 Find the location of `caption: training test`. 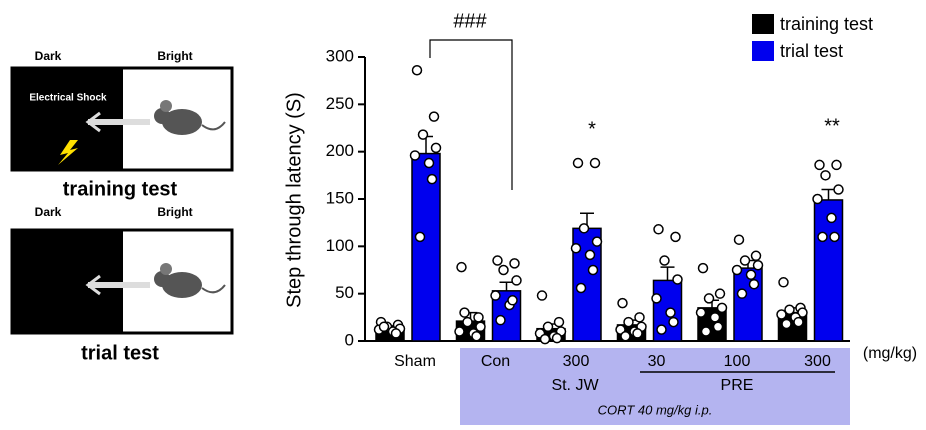

caption: training test is located at coordinates (120, 189).